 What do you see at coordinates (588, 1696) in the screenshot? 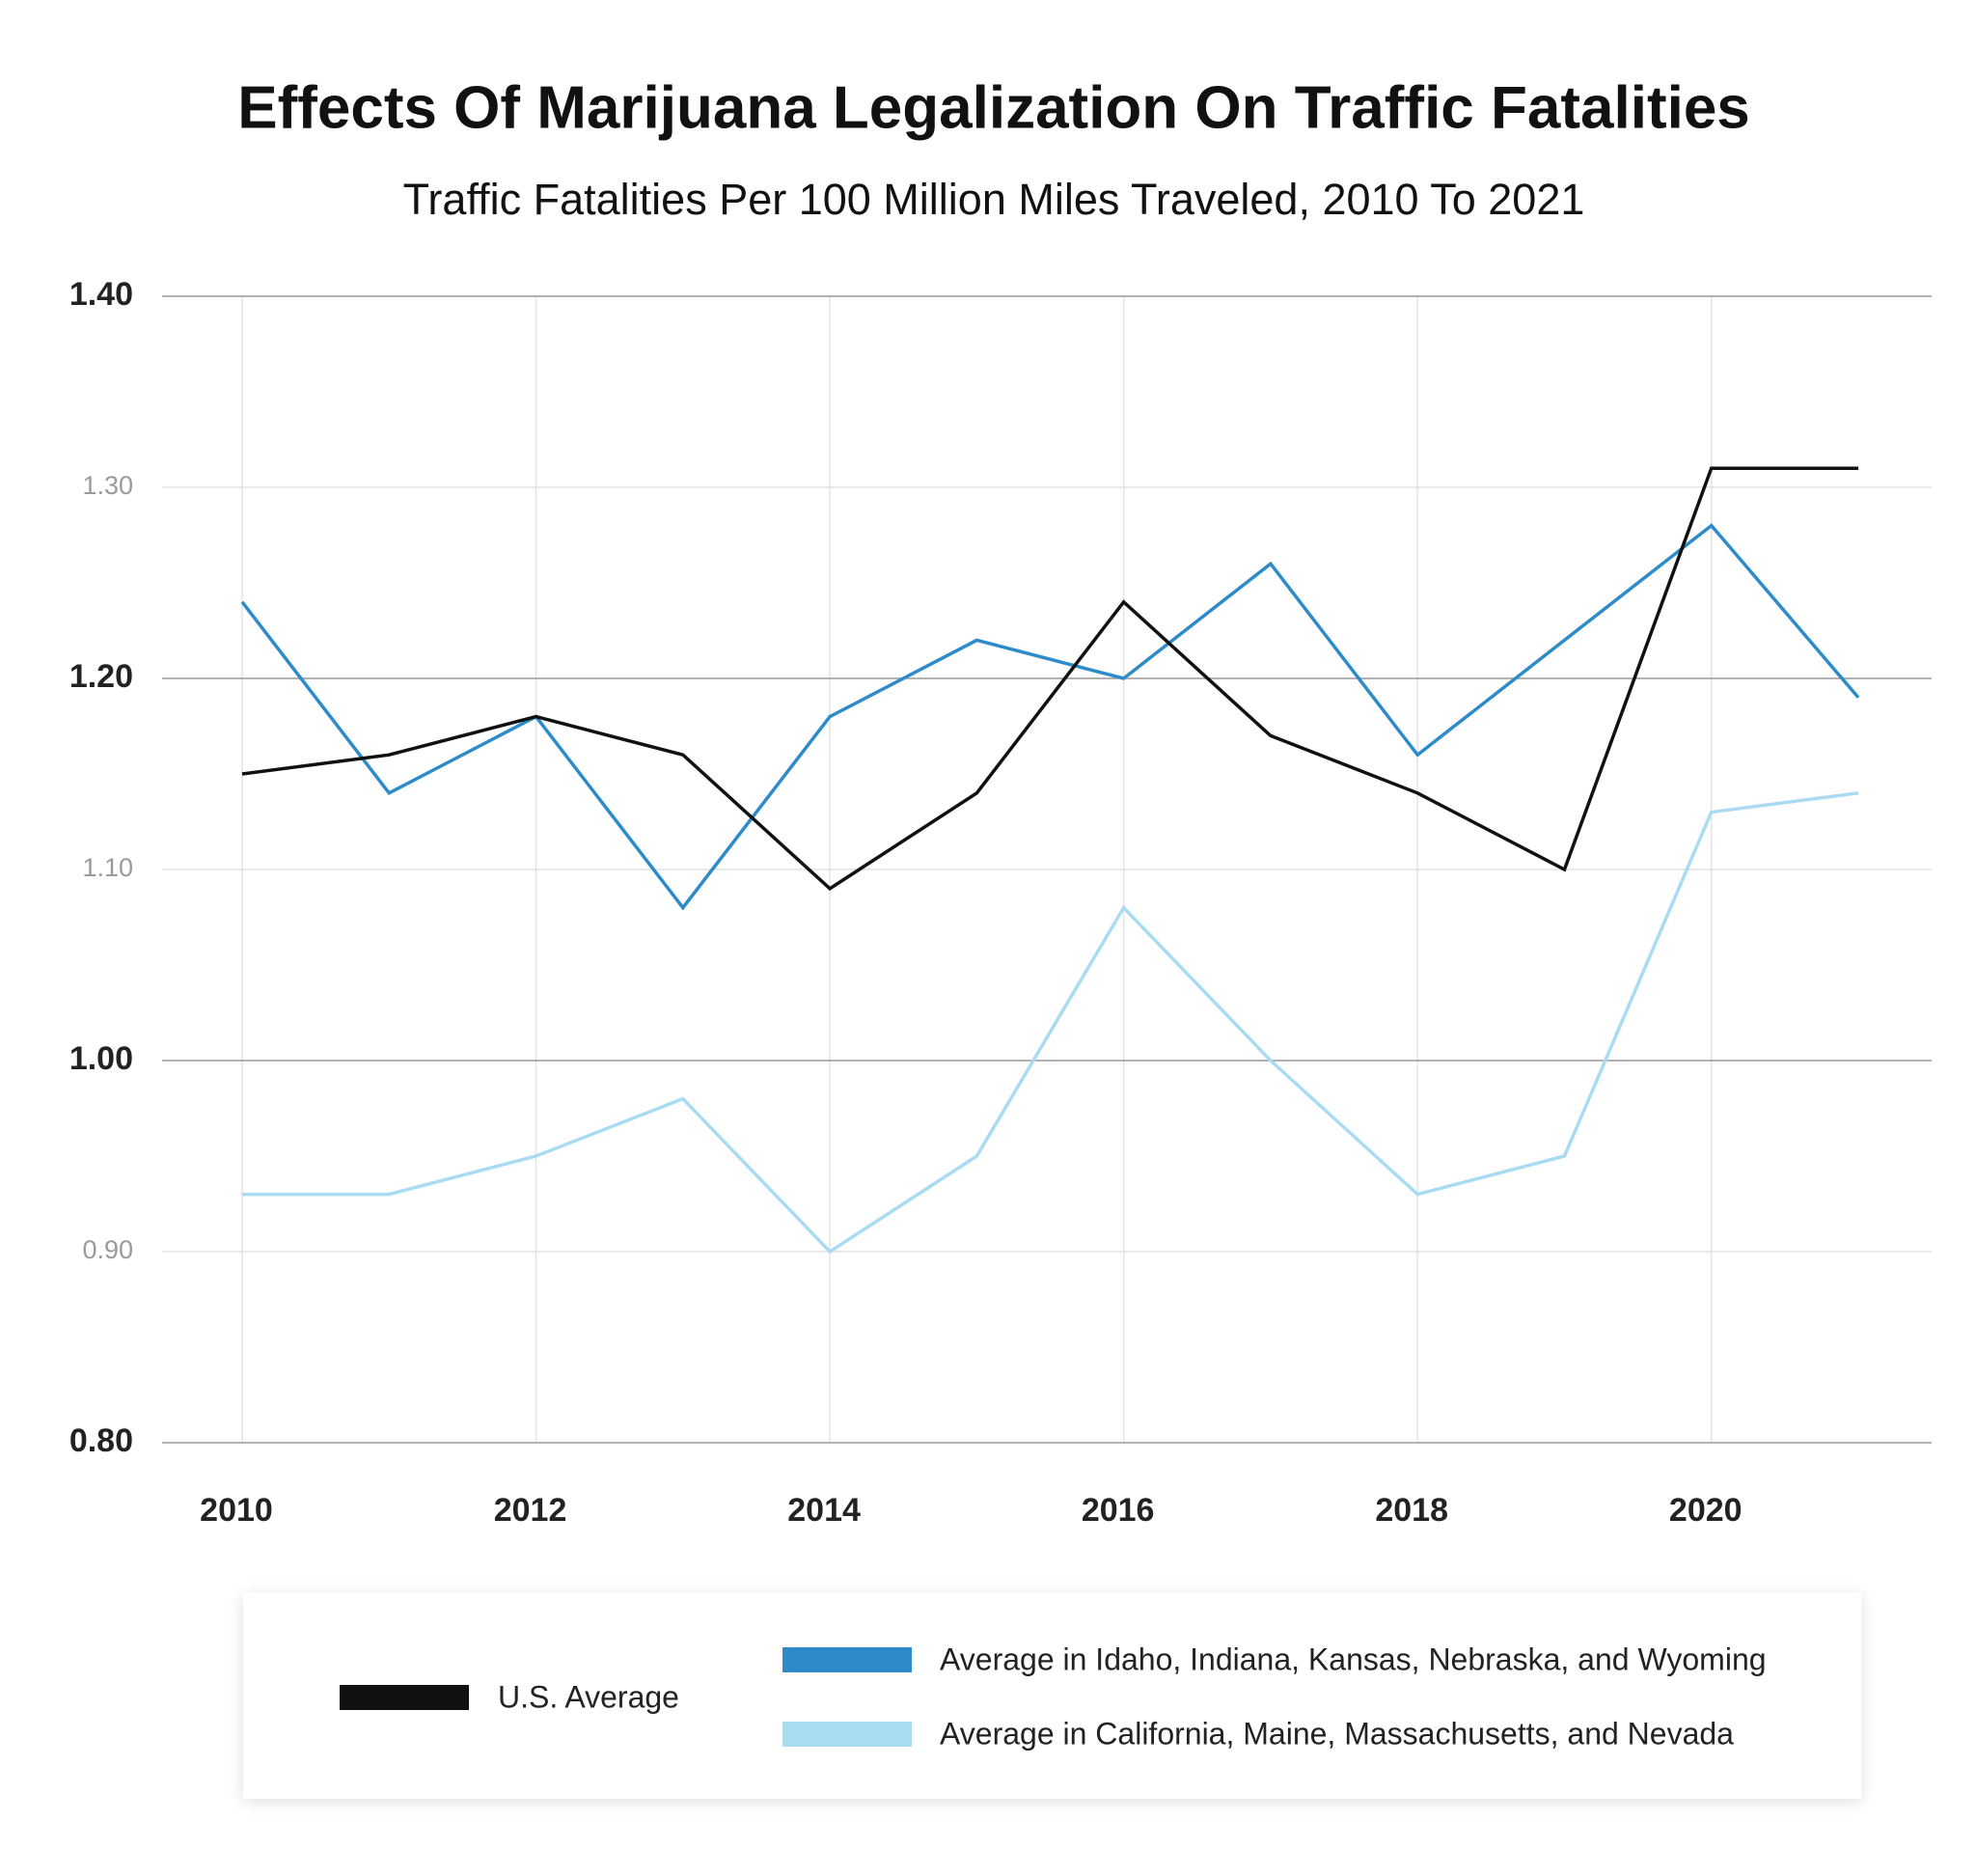
I see `legend-label: U.S. Average` at bounding box center [588, 1696].